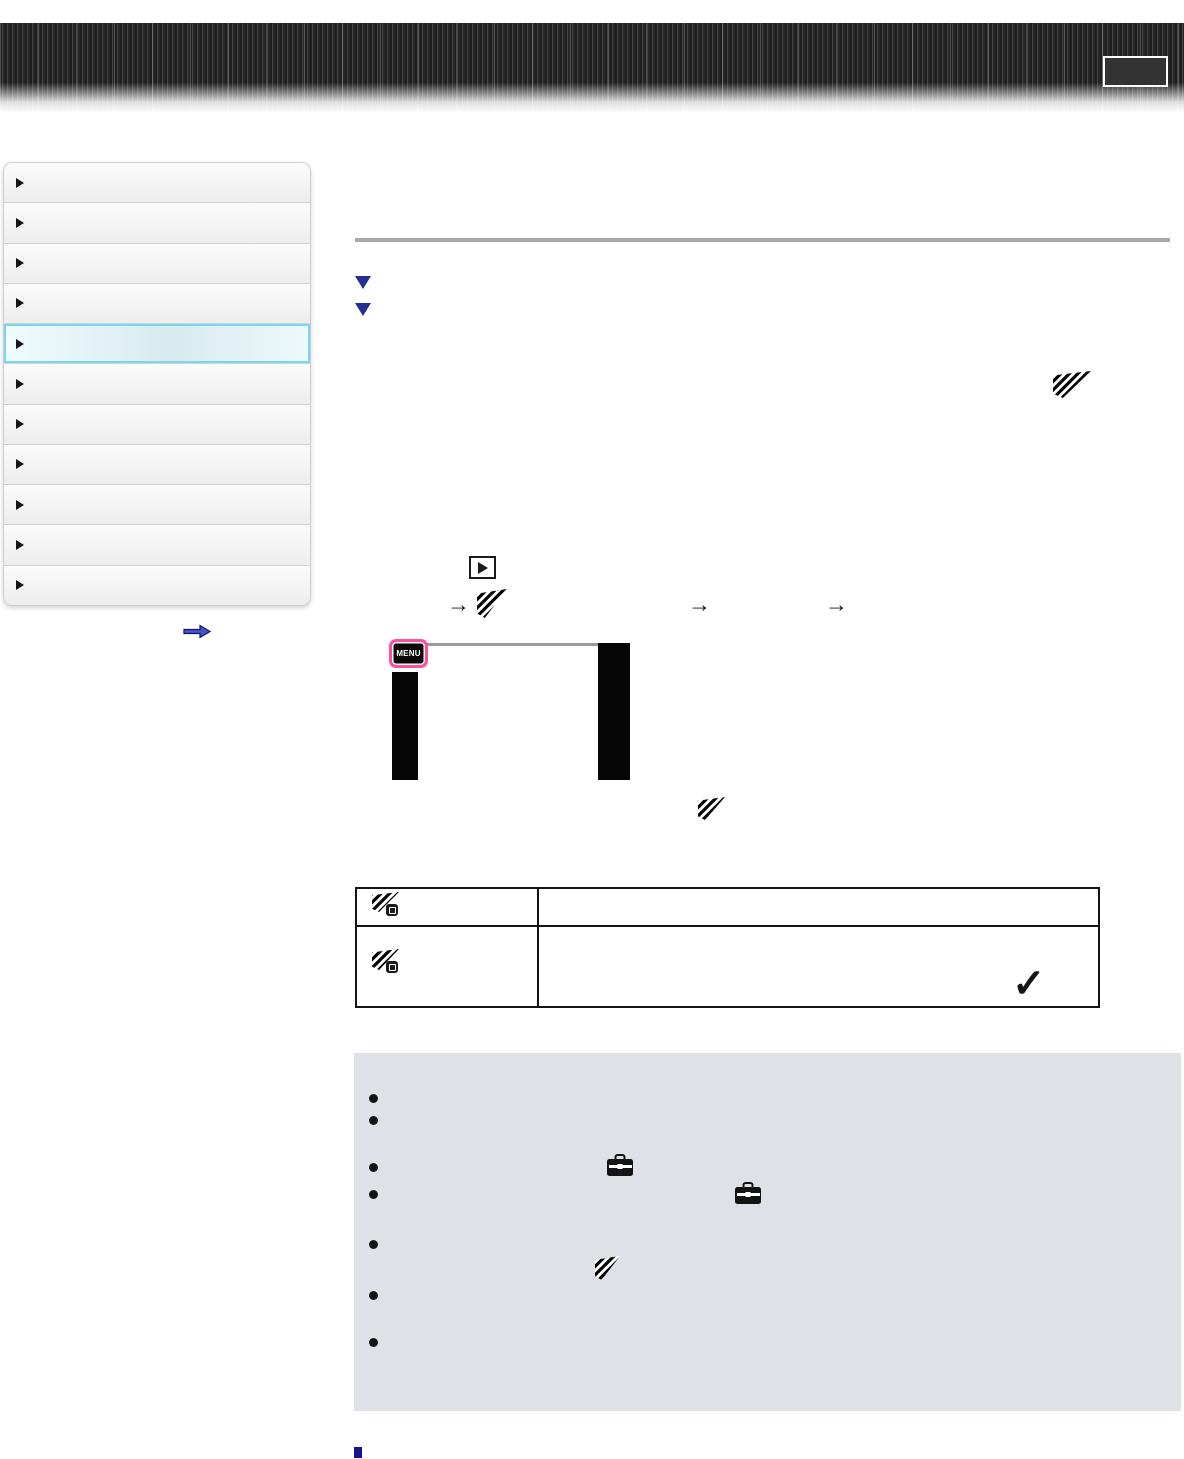 The image size is (1184, 1459). I want to click on menu-button-highlight: MENU, so click(408, 653).